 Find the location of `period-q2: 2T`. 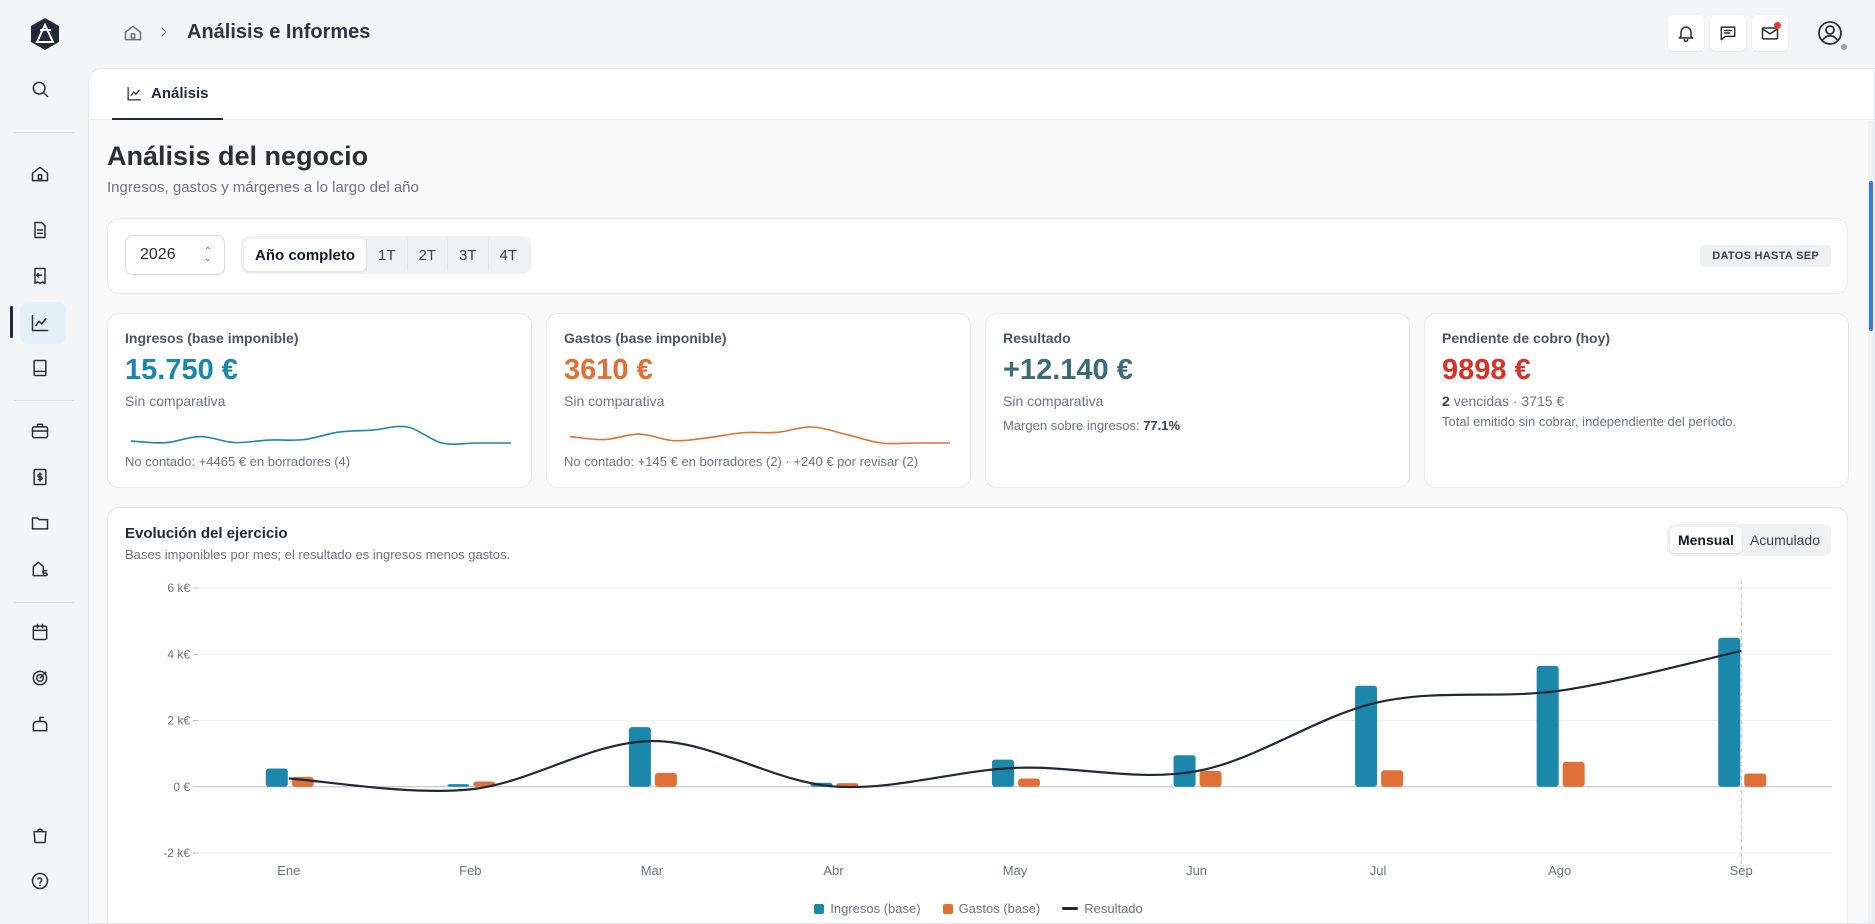

period-q2: 2T is located at coordinates (427, 255).